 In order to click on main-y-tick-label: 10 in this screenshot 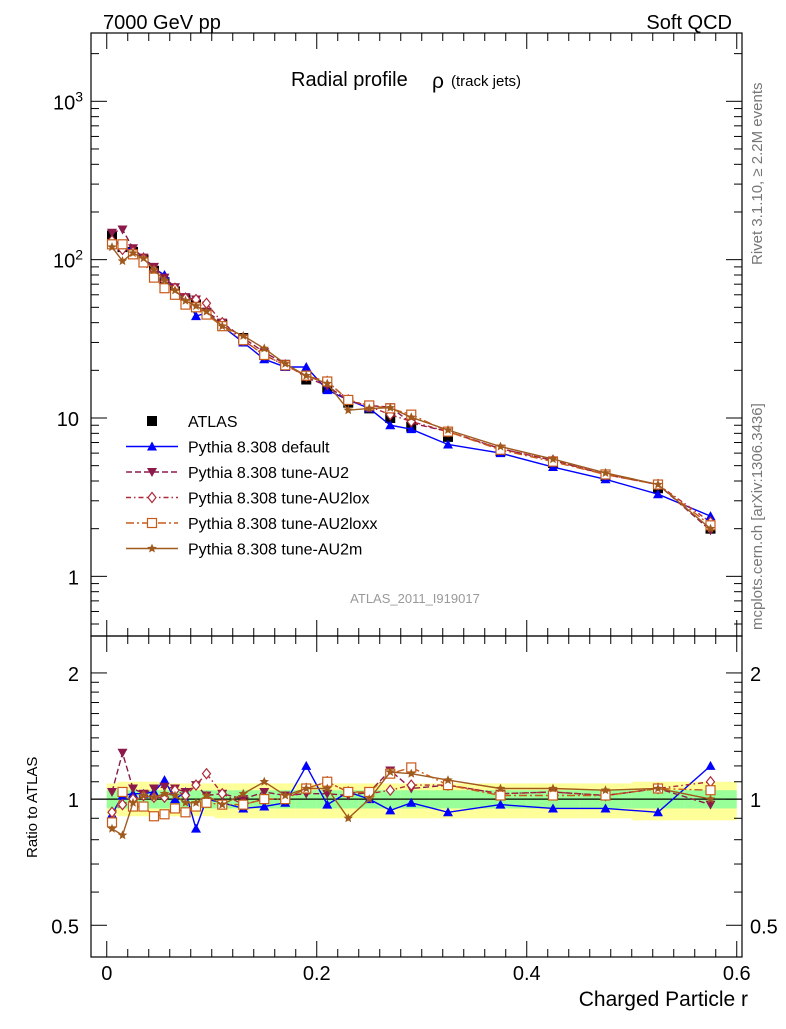, I will do `click(68, 420)`.